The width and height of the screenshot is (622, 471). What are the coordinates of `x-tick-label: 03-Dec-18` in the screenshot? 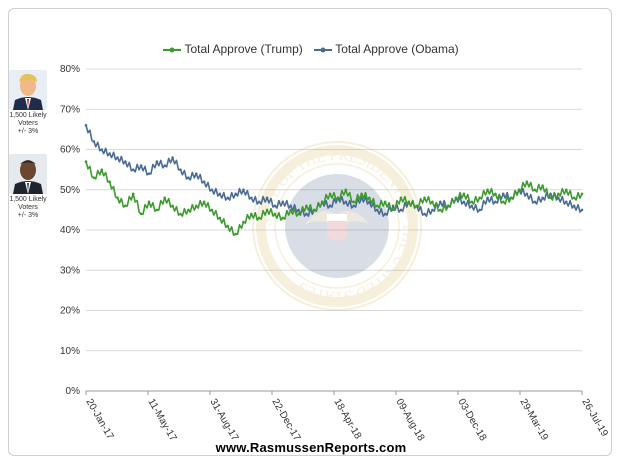 It's located at (471, 420).